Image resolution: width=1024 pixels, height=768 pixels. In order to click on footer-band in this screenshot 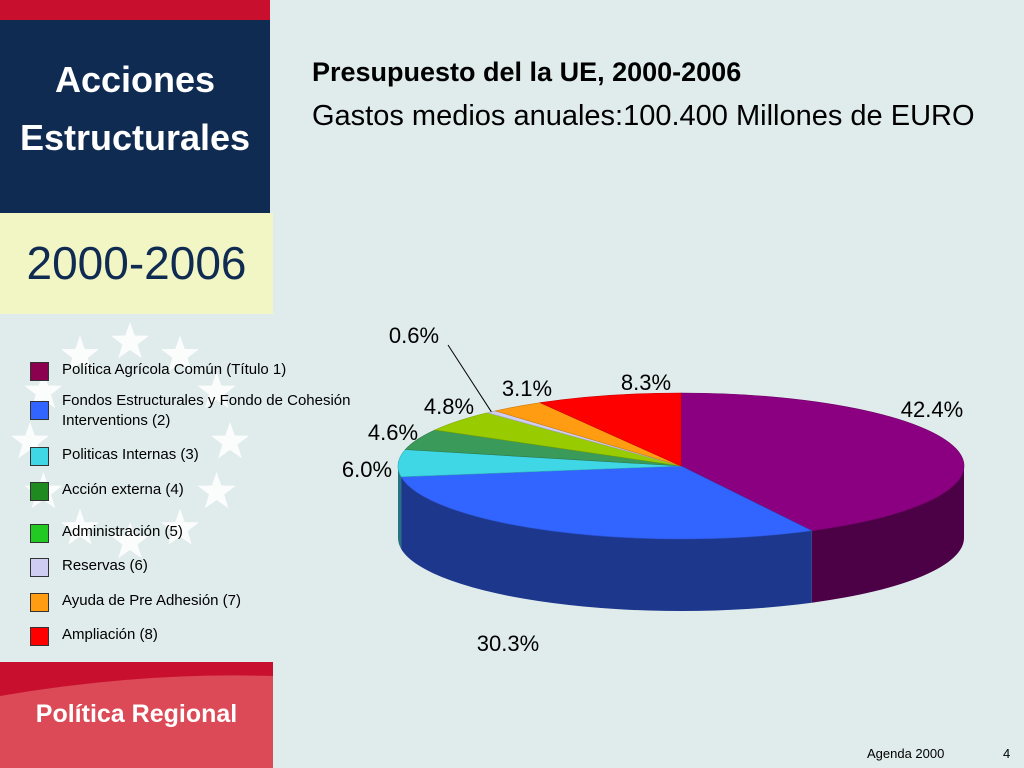, I will do `click(136, 715)`.